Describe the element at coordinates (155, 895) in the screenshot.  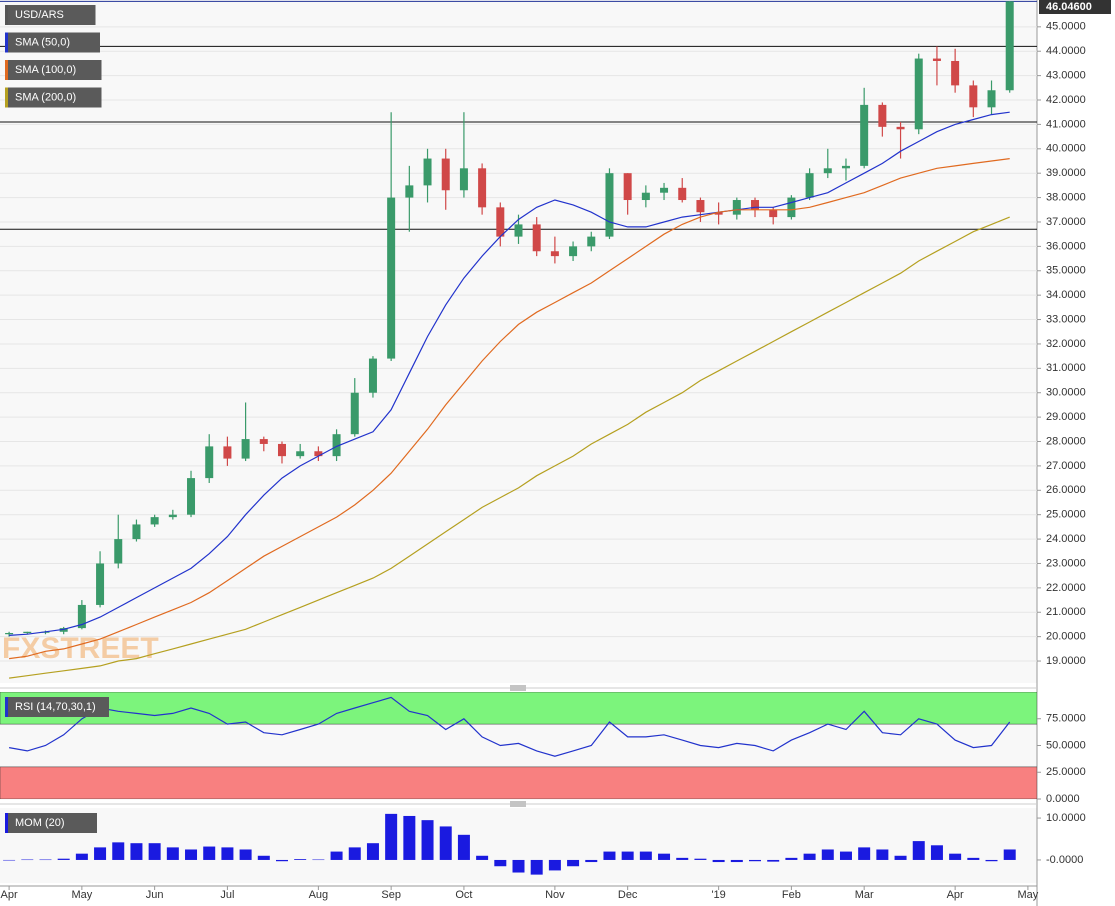
I see `x-tick-label: Jun` at that location.